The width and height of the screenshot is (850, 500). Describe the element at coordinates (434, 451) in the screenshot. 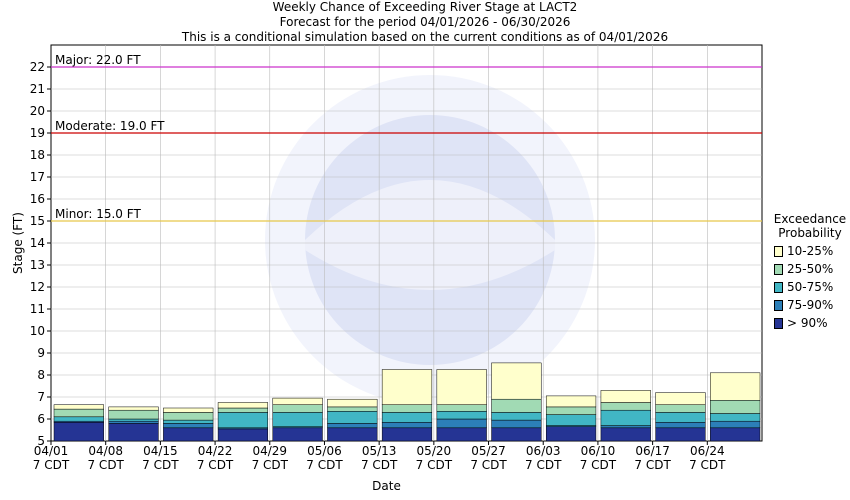

I see `x-tick-label-date: 05/20` at that location.